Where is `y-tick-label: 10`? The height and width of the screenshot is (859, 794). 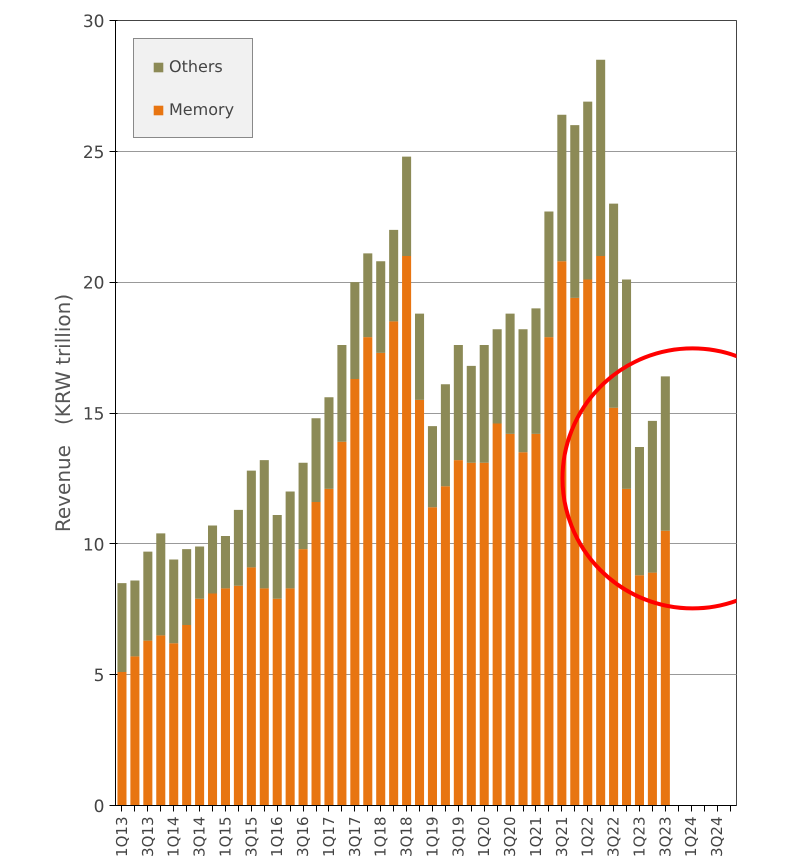 y-tick-label: 10 is located at coordinates (93, 545).